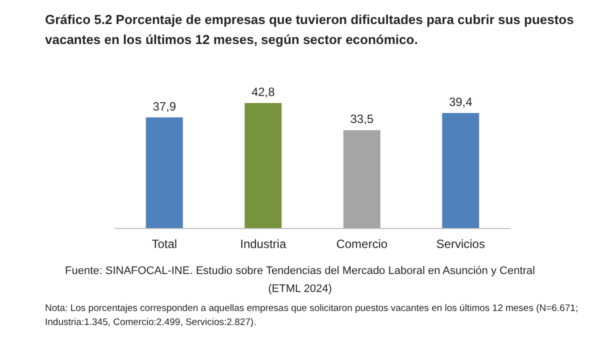 This screenshot has height=344, width=600. Describe the element at coordinates (165, 244) in the screenshot. I see `x-tick-label: Total` at that location.